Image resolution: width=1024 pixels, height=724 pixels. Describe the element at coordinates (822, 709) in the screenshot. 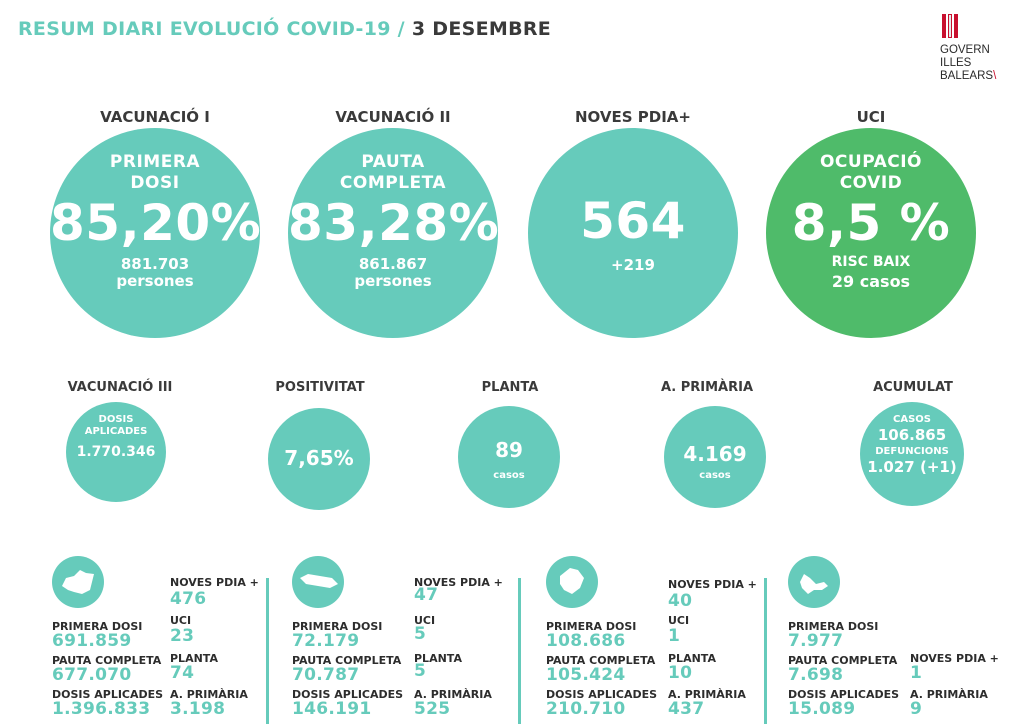

I see `formentera-dosis-value: 15.089` at that location.